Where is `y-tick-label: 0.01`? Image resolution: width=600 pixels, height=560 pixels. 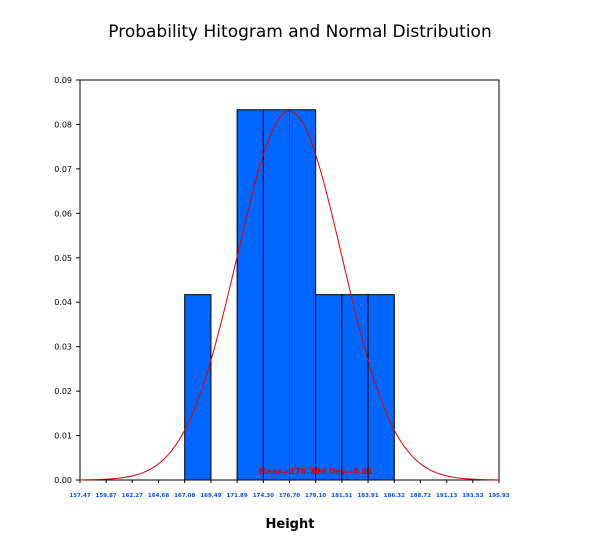
y-tick-label: 0.01 is located at coordinates (63, 436).